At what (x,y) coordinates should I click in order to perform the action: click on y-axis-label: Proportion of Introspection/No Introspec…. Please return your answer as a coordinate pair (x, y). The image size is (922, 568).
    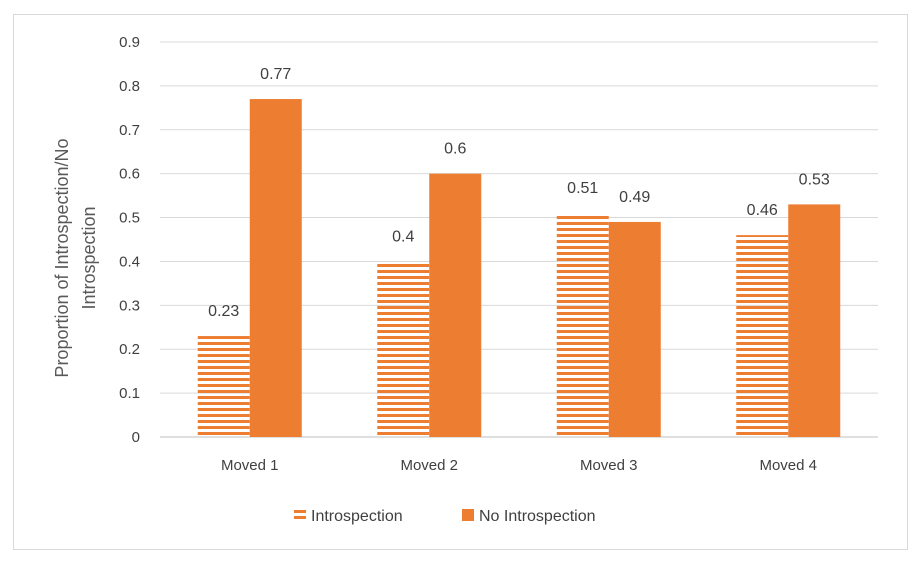
    Looking at the image, I should click on (75, 257).